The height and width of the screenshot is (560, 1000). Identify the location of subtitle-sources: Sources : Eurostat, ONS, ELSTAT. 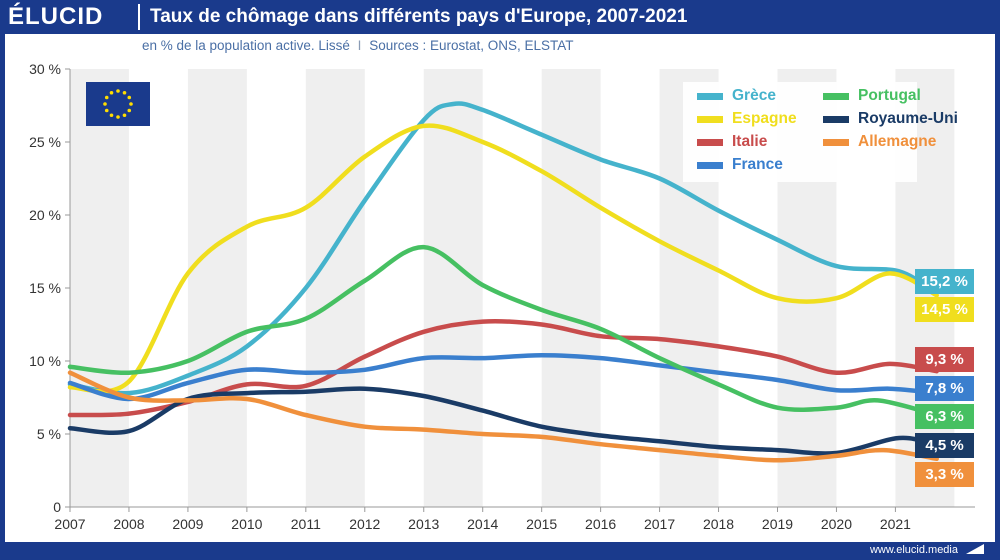
(471, 45).